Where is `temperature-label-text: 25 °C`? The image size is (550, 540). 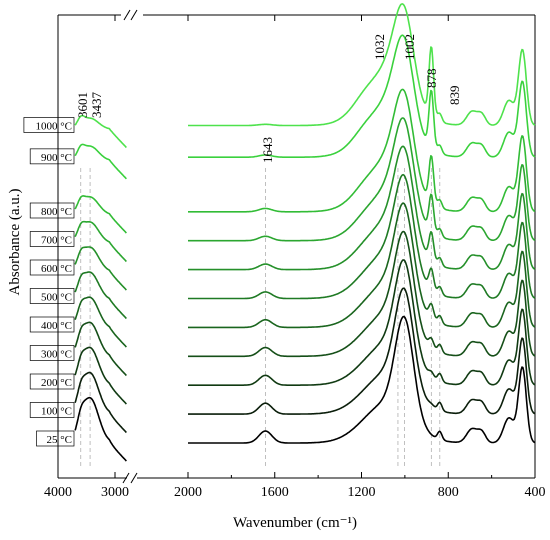 temperature-label-text: 25 °C is located at coordinates (60, 440).